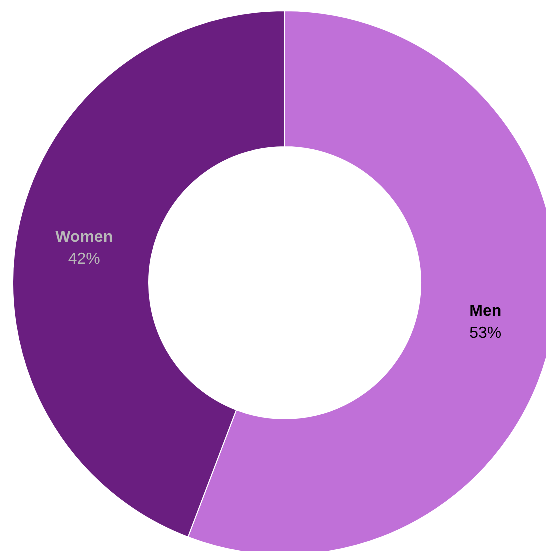  What do you see at coordinates (486, 311) in the screenshot?
I see `slice-label: Men` at bounding box center [486, 311].